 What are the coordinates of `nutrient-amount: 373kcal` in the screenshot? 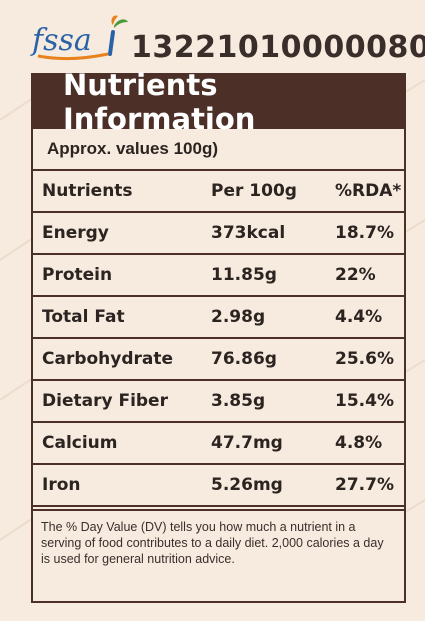 It's located at (264, 233).